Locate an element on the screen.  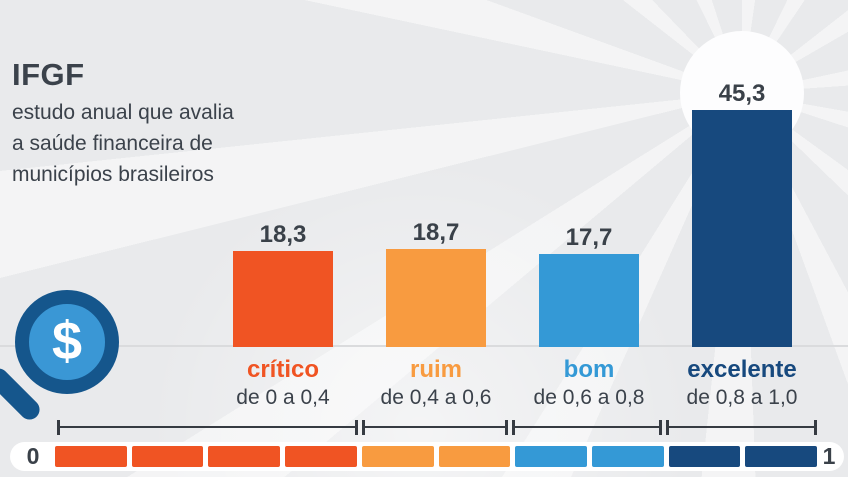
bar-value-label: 18,3 is located at coordinates (283, 234).